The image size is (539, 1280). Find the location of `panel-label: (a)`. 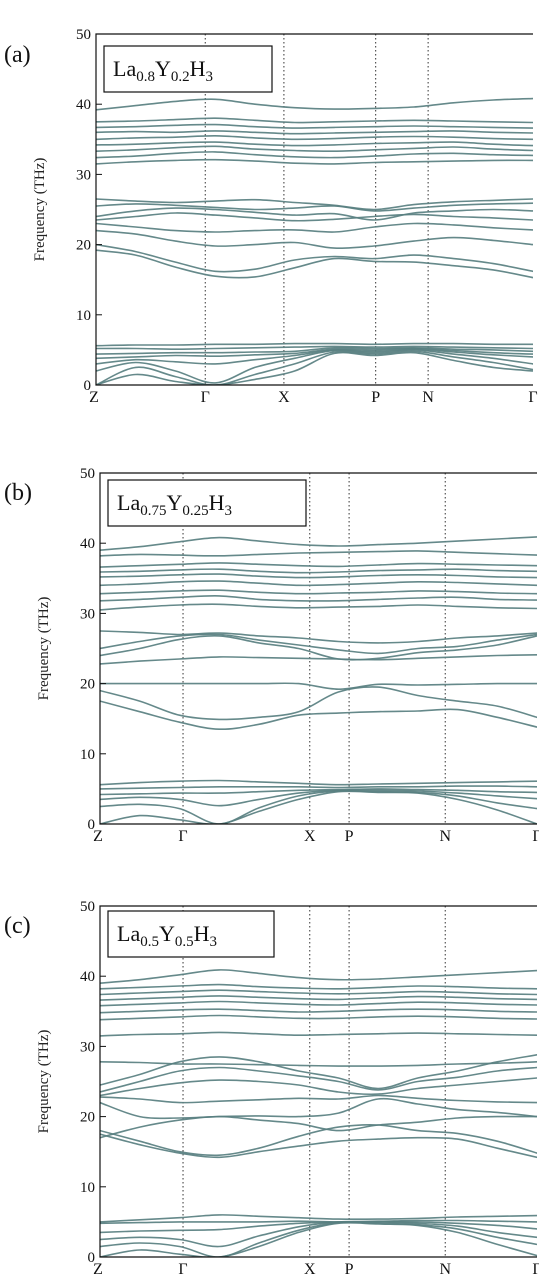

panel-label: (a) is located at coordinates (17, 55).